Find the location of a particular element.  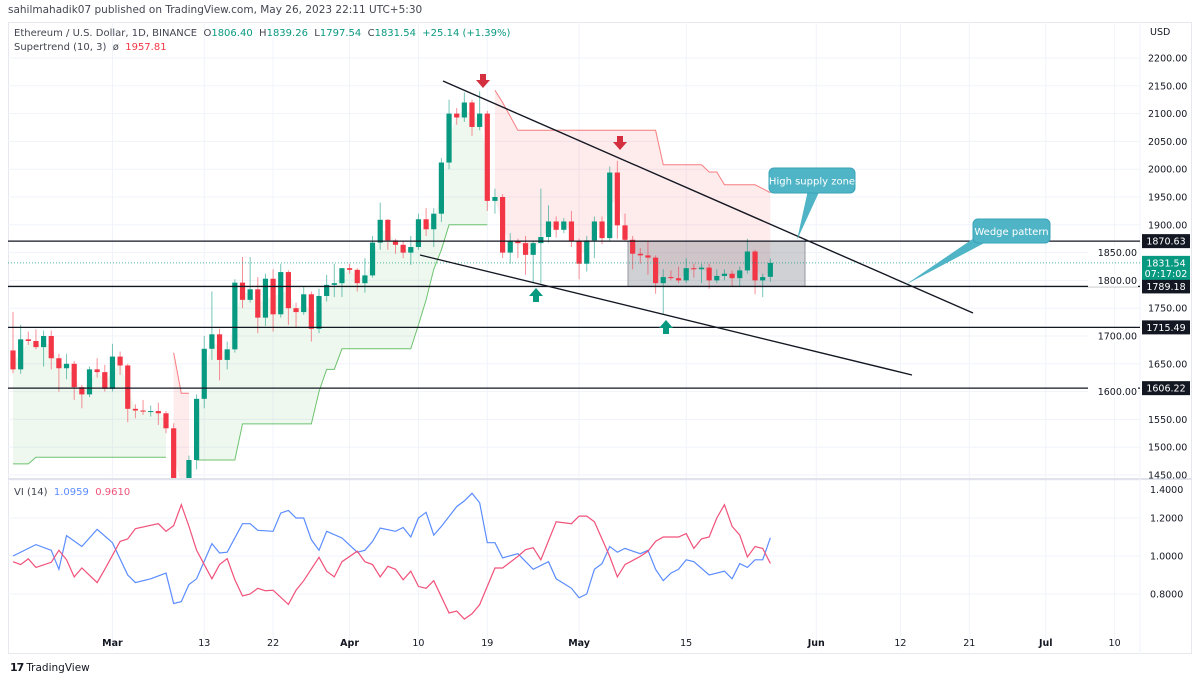

vi-axis: 0.8000 1.0000 1.2000 1.4000 is located at coordinates (1166, 543).